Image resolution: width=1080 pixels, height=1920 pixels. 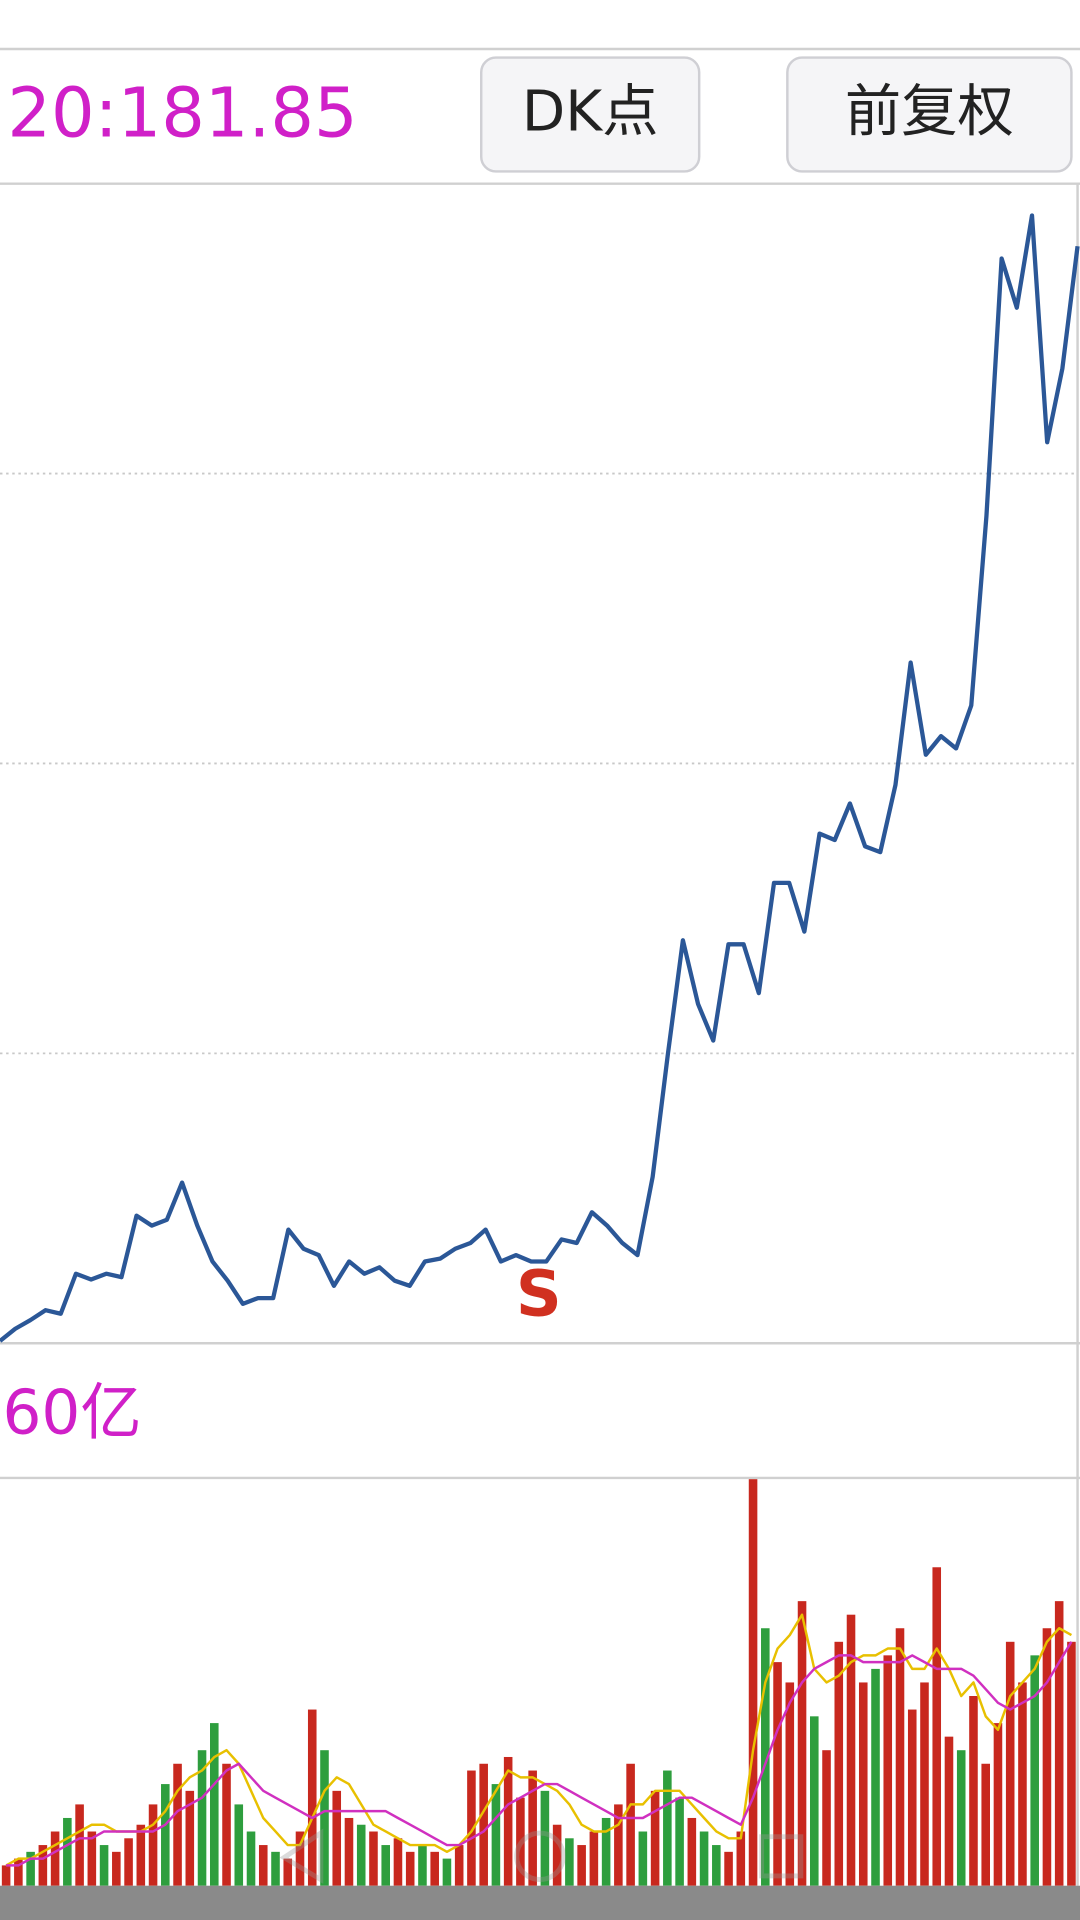 I want to click on nav-back, so click(x=301, y=1856).